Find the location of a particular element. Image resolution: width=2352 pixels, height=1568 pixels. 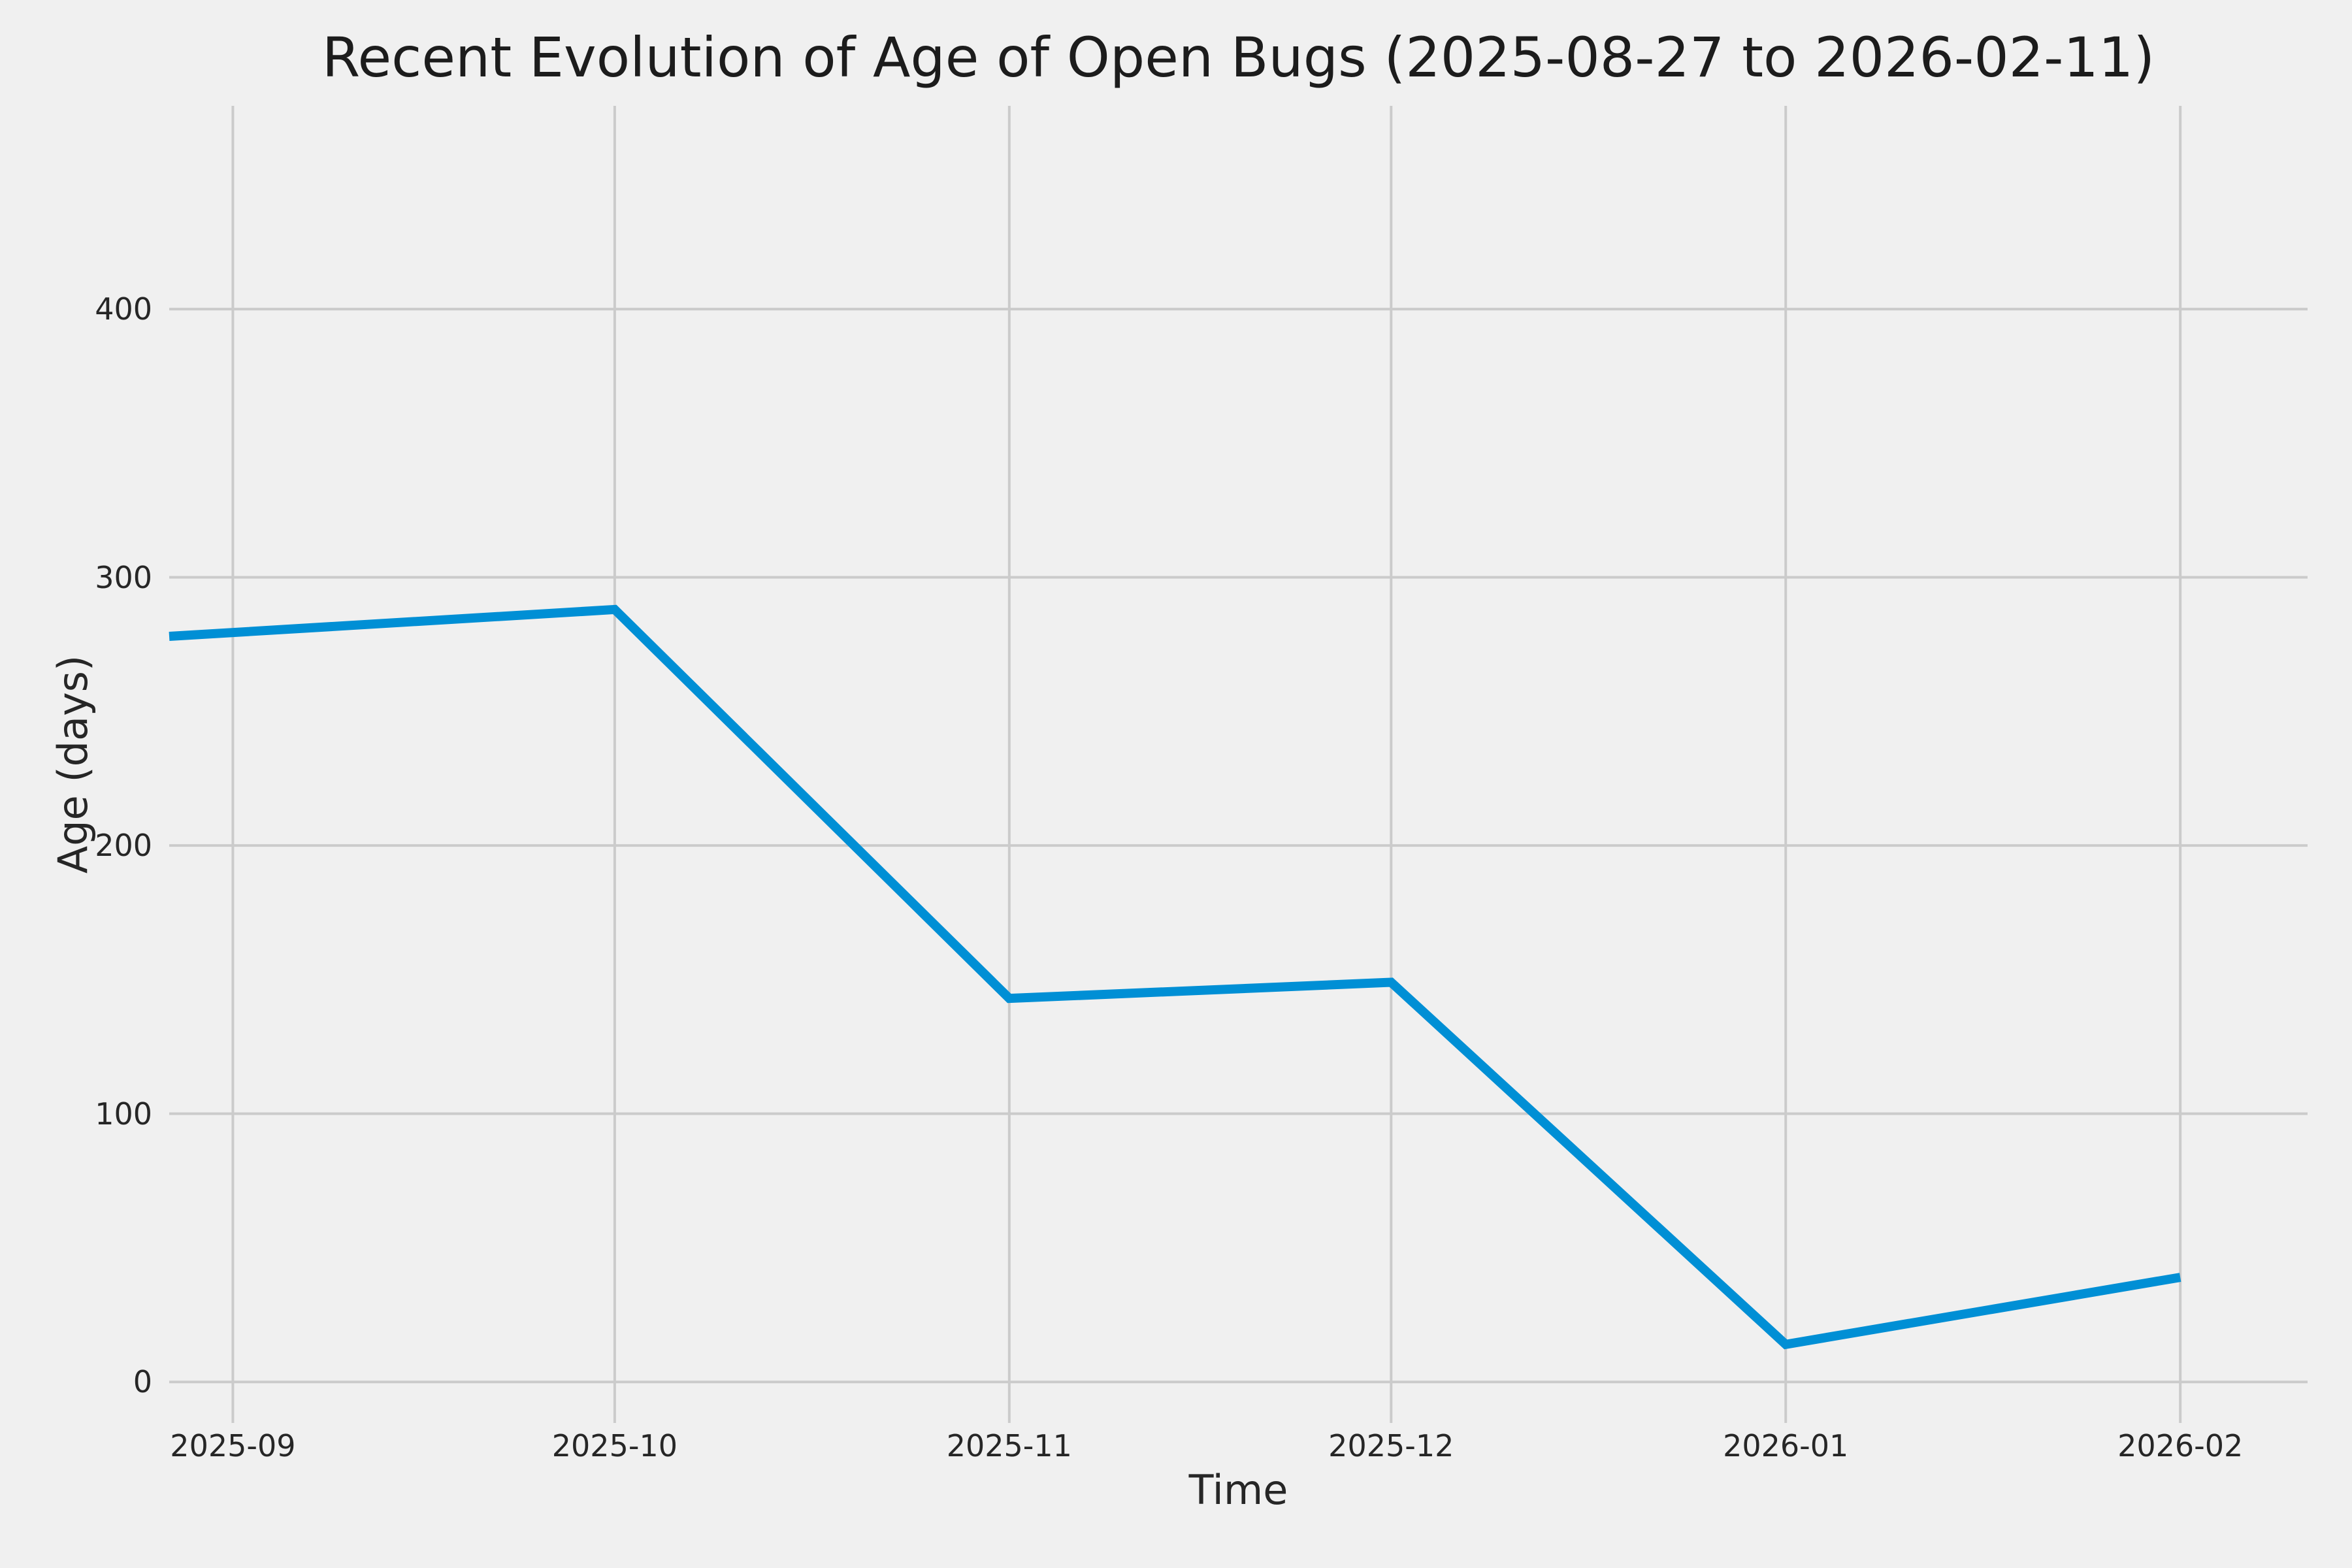

x-tick-label-2026-01: 2026-01 is located at coordinates (1786, 1445).